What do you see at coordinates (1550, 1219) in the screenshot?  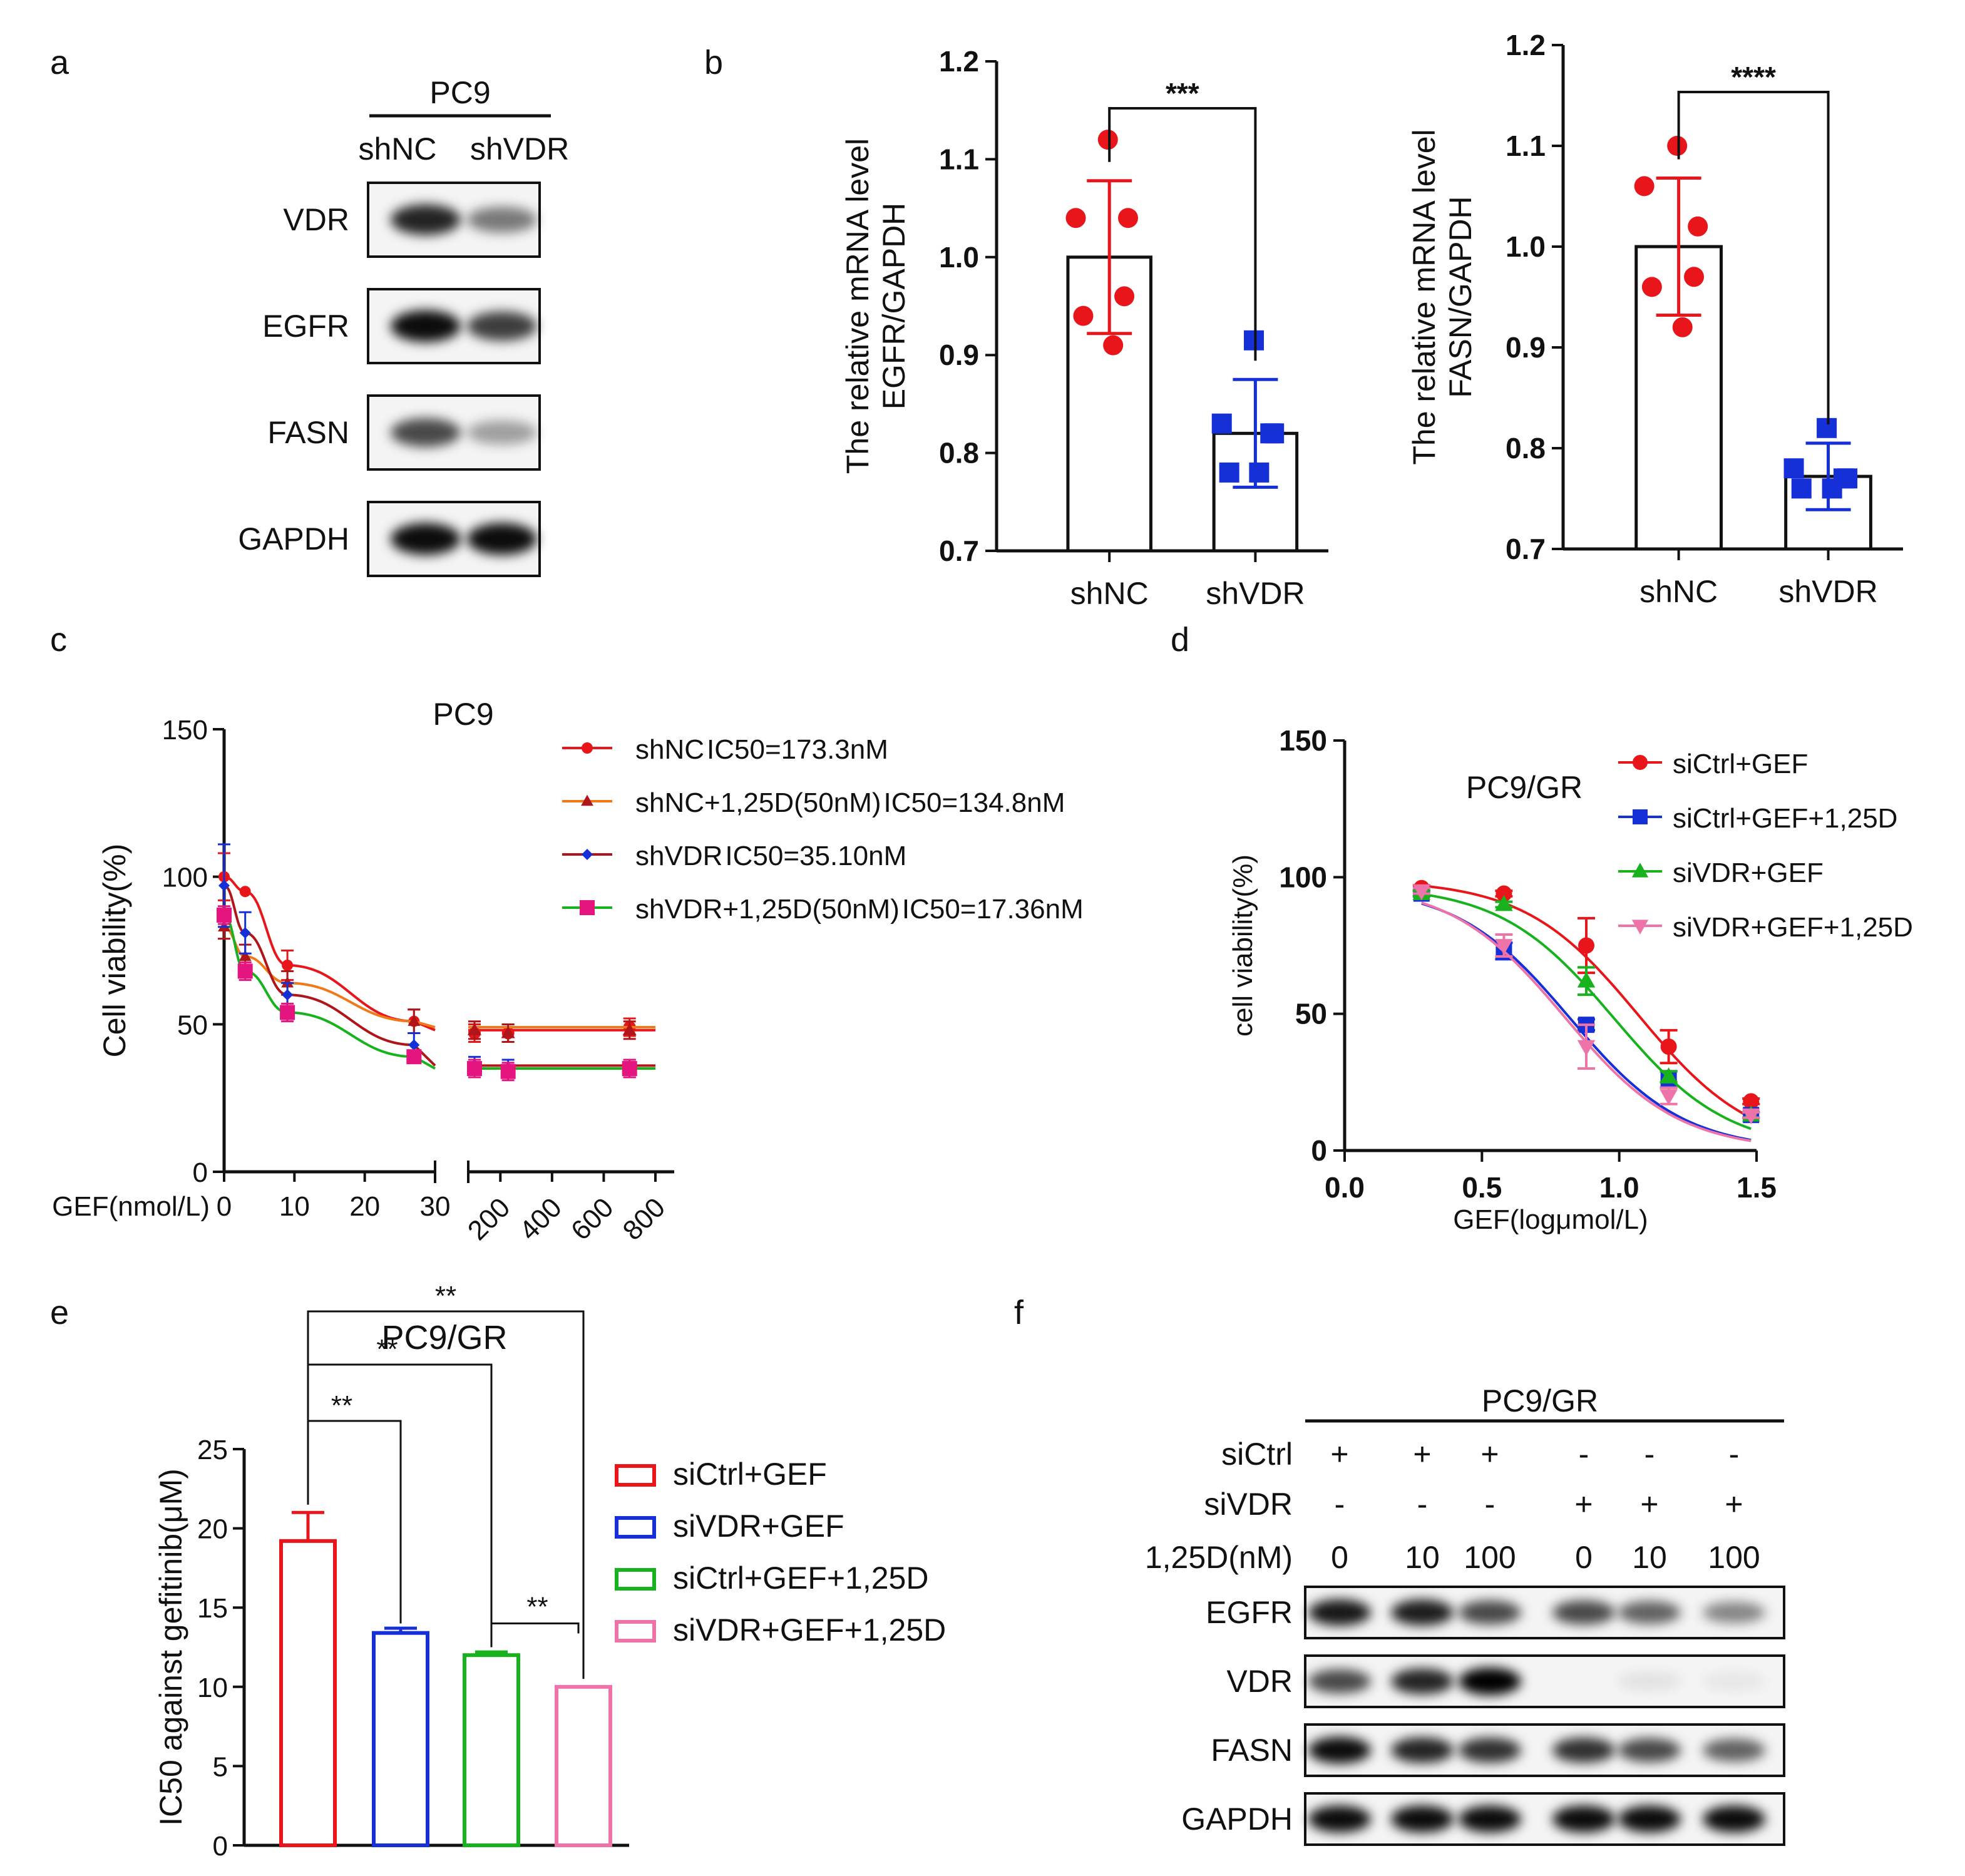 I see `x-axis-label: GEF(logμmol/L)` at bounding box center [1550, 1219].